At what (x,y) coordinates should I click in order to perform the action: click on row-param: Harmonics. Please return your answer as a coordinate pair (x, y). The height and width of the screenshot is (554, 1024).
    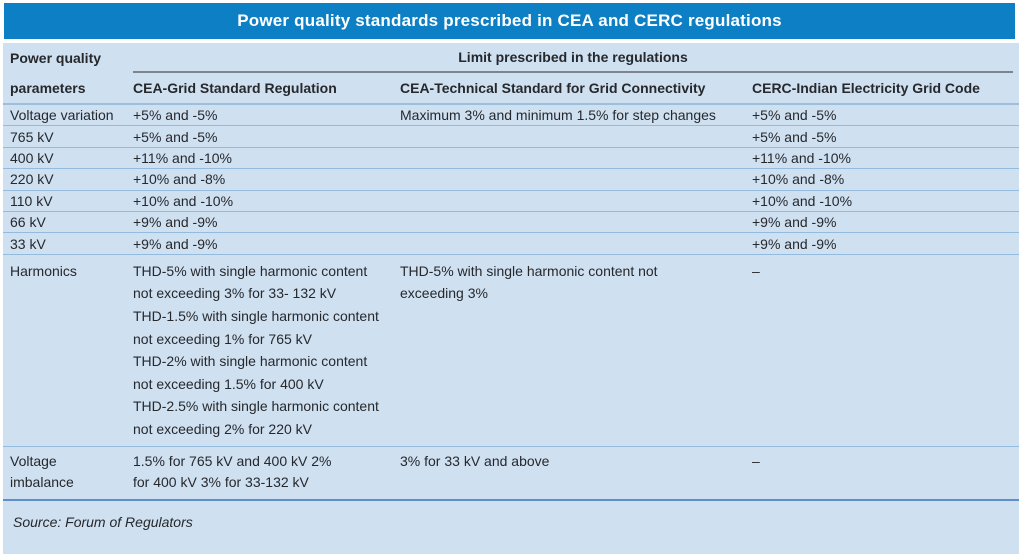
    Looking at the image, I should click on (43, 270).